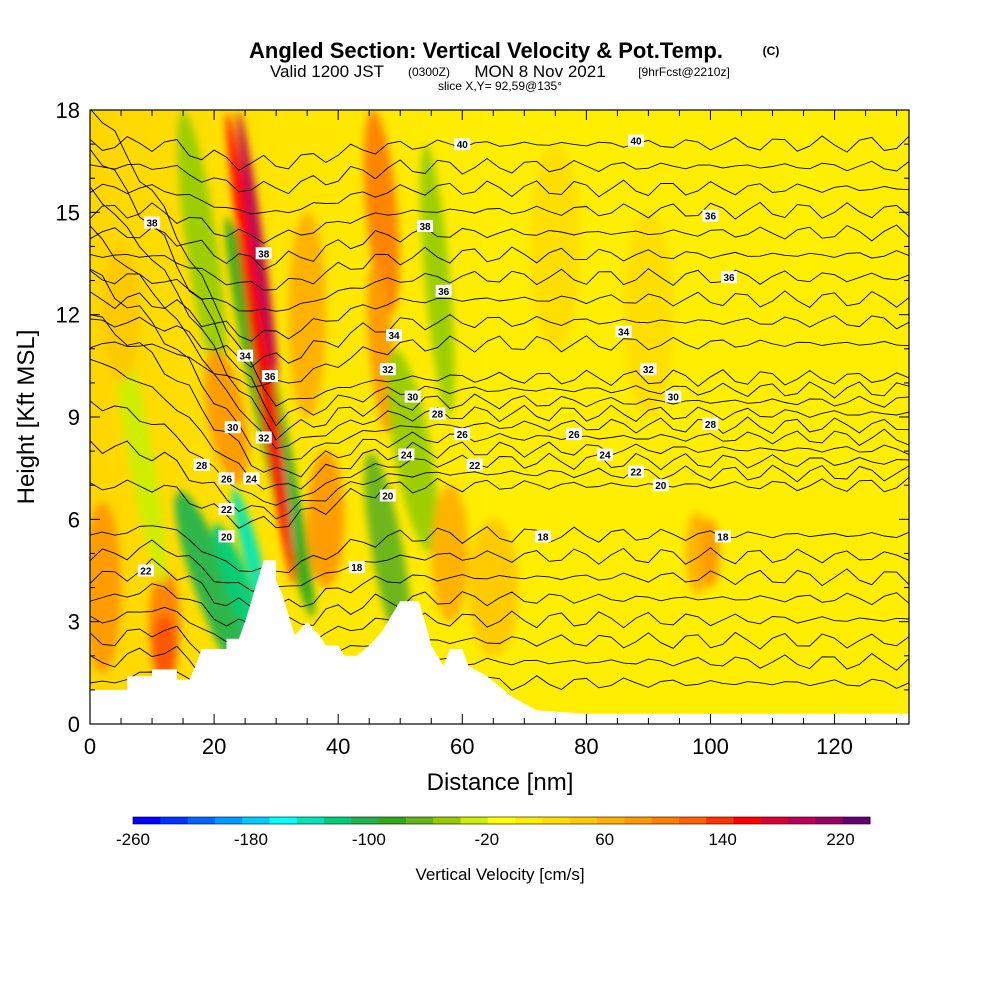 This screenshot has width=1000, height=1000. I want to click on x-axis-label: Distance [nm], so click(500, 782).